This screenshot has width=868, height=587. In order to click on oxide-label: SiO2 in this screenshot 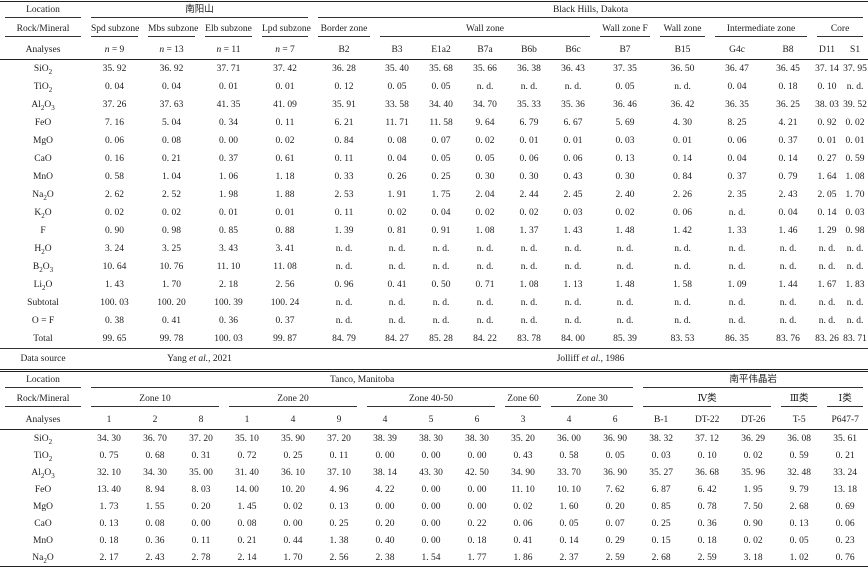, I will do `click(43, 439)`.